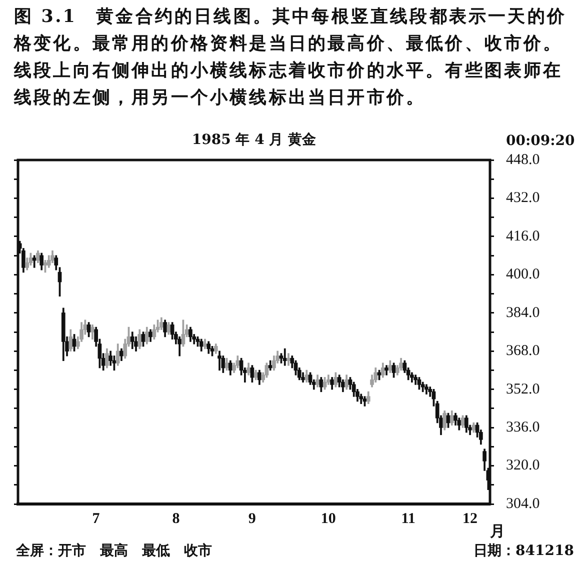  Describe the element at coordinates (523, 466) in the screenshot. I see `y-tick-label: 320.0` at that location.